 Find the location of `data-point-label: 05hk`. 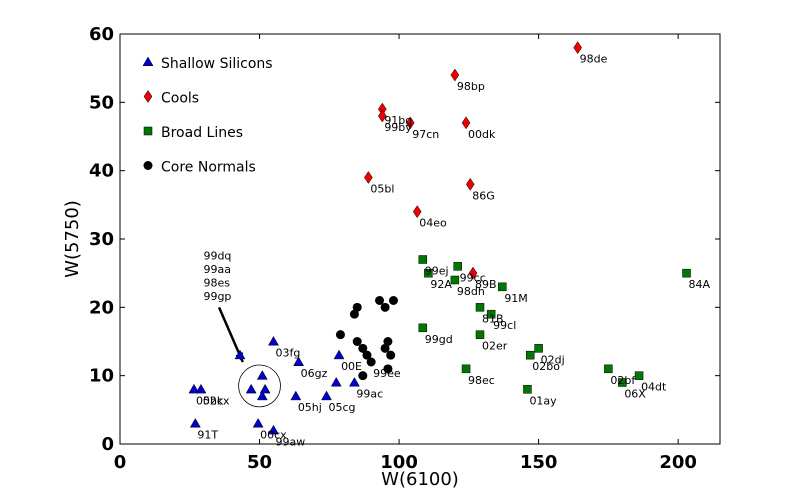

data-point-label: 05hk is located at coordinates (210, 400).